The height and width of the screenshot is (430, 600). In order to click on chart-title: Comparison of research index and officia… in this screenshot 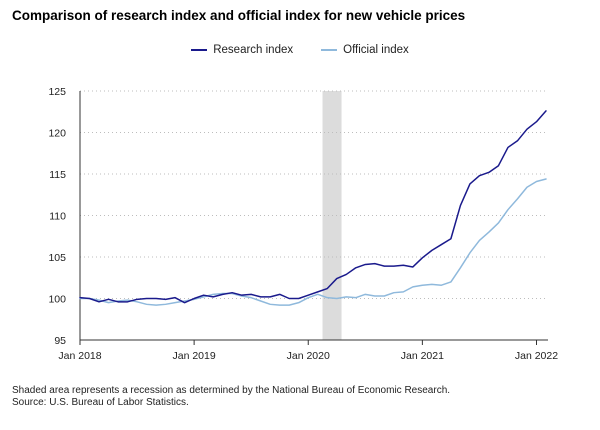, I will do `click(239, 15)`.